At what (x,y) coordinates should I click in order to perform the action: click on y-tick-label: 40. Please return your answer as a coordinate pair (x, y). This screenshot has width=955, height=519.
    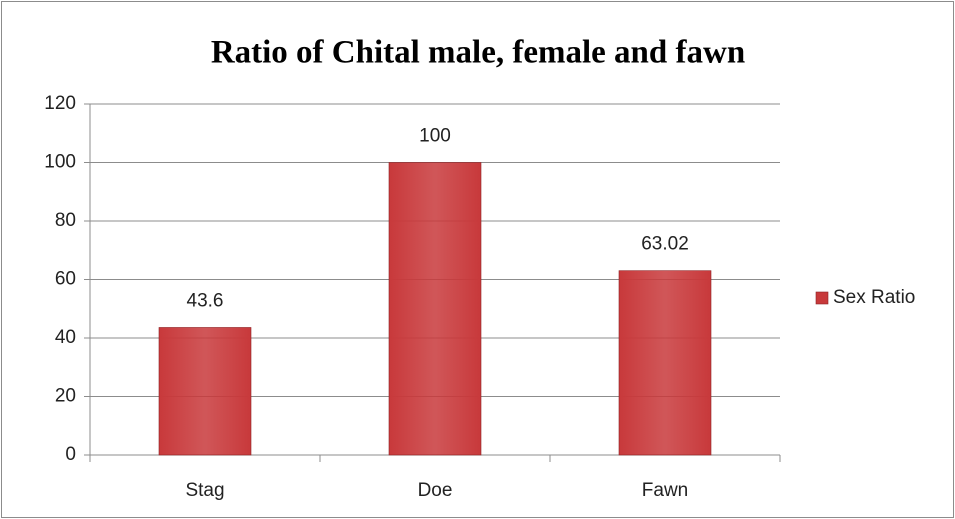
    Looking at the image, I should click on (65, 337).